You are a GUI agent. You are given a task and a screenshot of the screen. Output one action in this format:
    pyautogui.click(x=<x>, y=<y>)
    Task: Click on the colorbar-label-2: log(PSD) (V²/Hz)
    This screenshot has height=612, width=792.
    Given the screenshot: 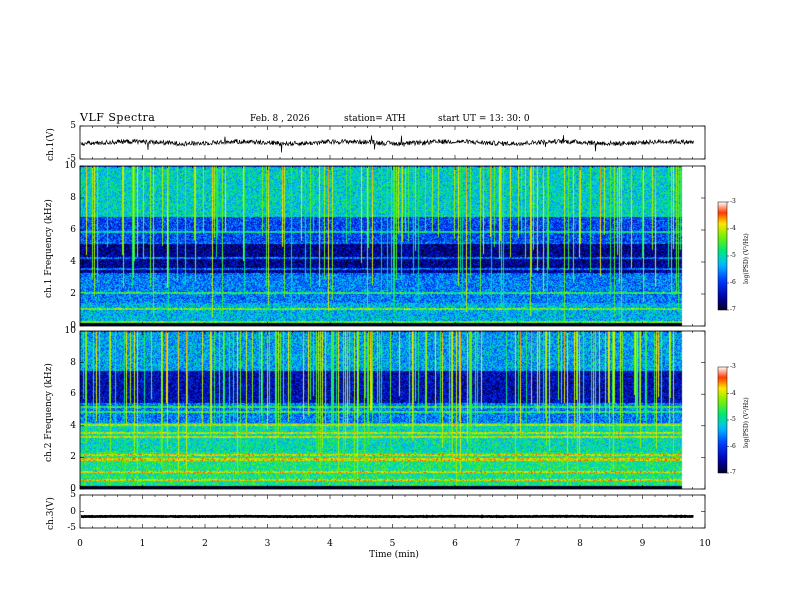 What is the action you would take?
    pyautogui.click(x=746, y=422)
    